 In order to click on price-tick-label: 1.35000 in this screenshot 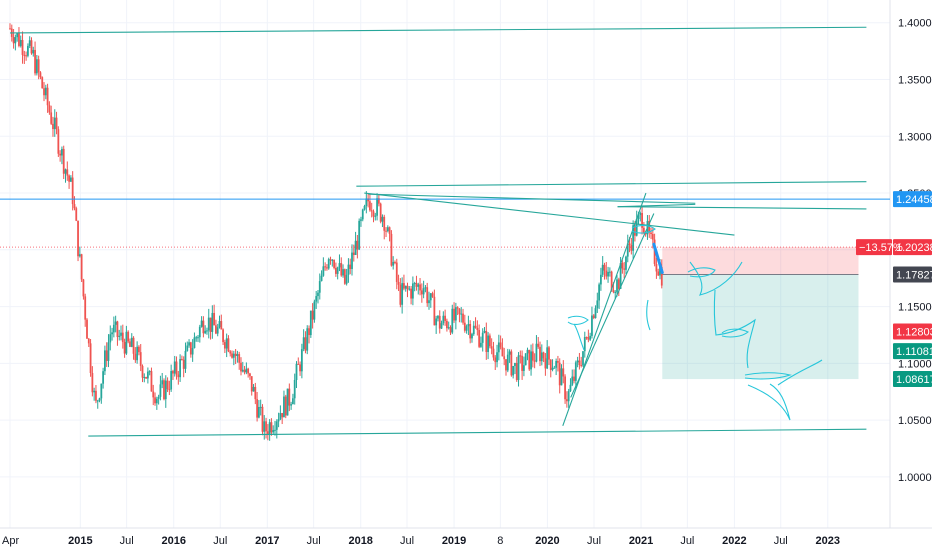, I will do `click(915, 80)`.